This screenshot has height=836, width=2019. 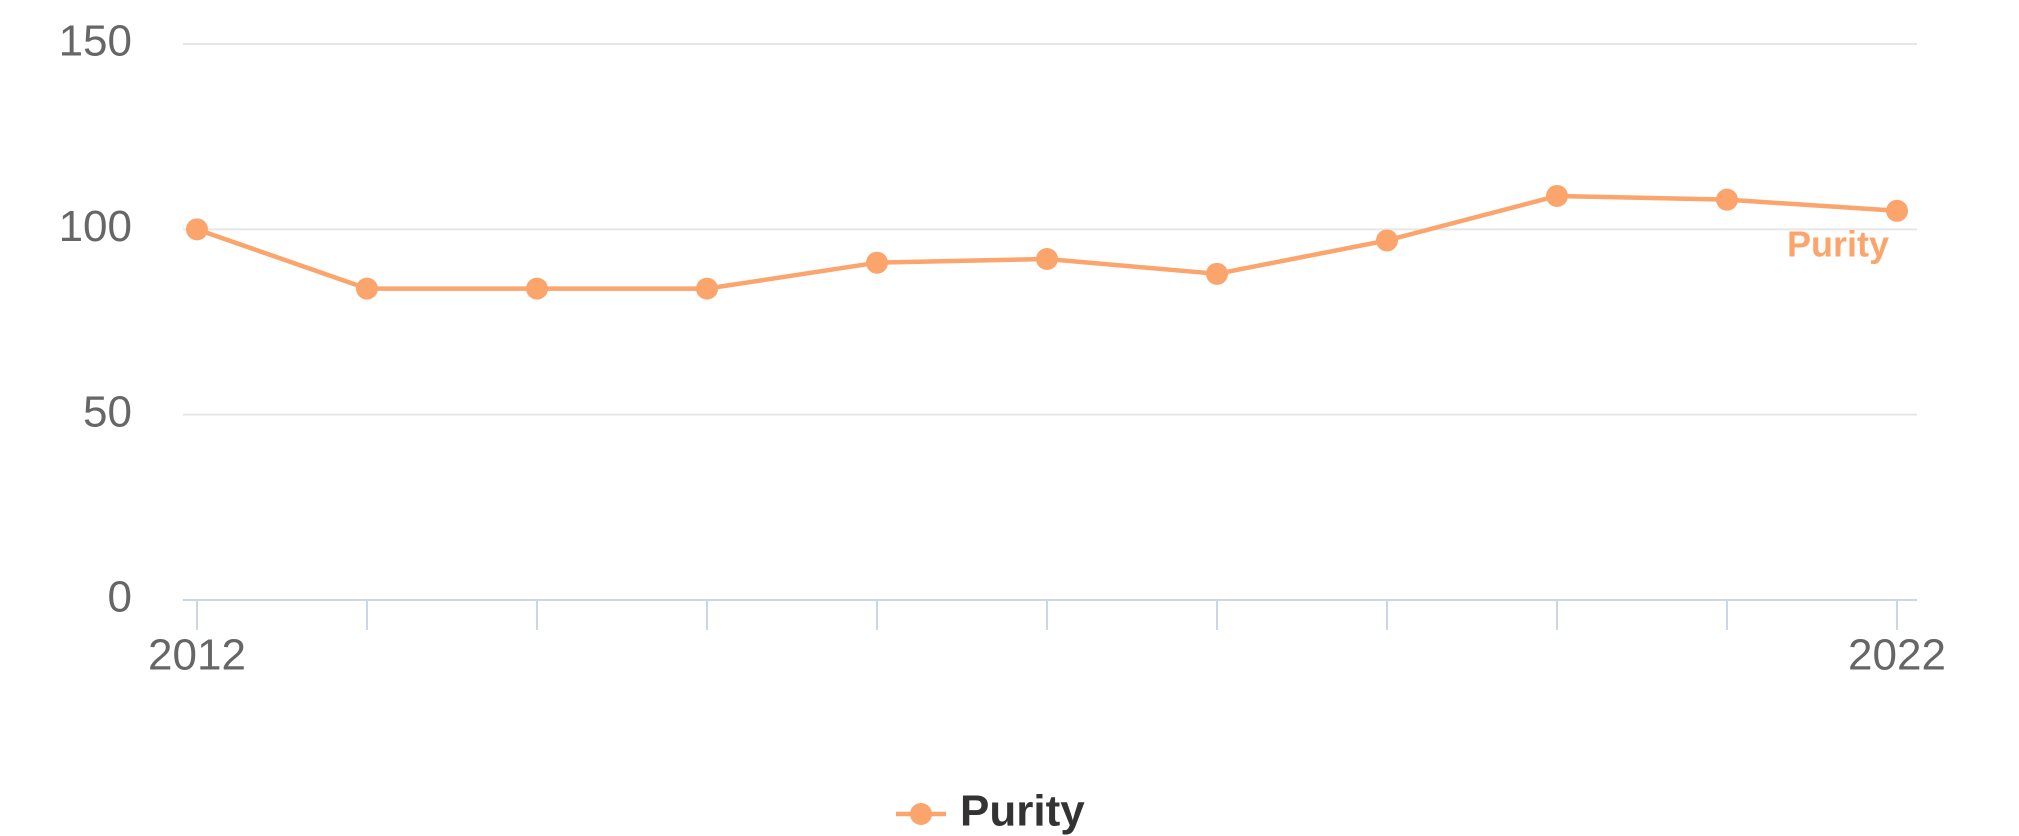 What do you see at coordinates (1897, 655) in the screenshot?
I see `x-tick-label: 2022` at bounding box center [1897, 655].